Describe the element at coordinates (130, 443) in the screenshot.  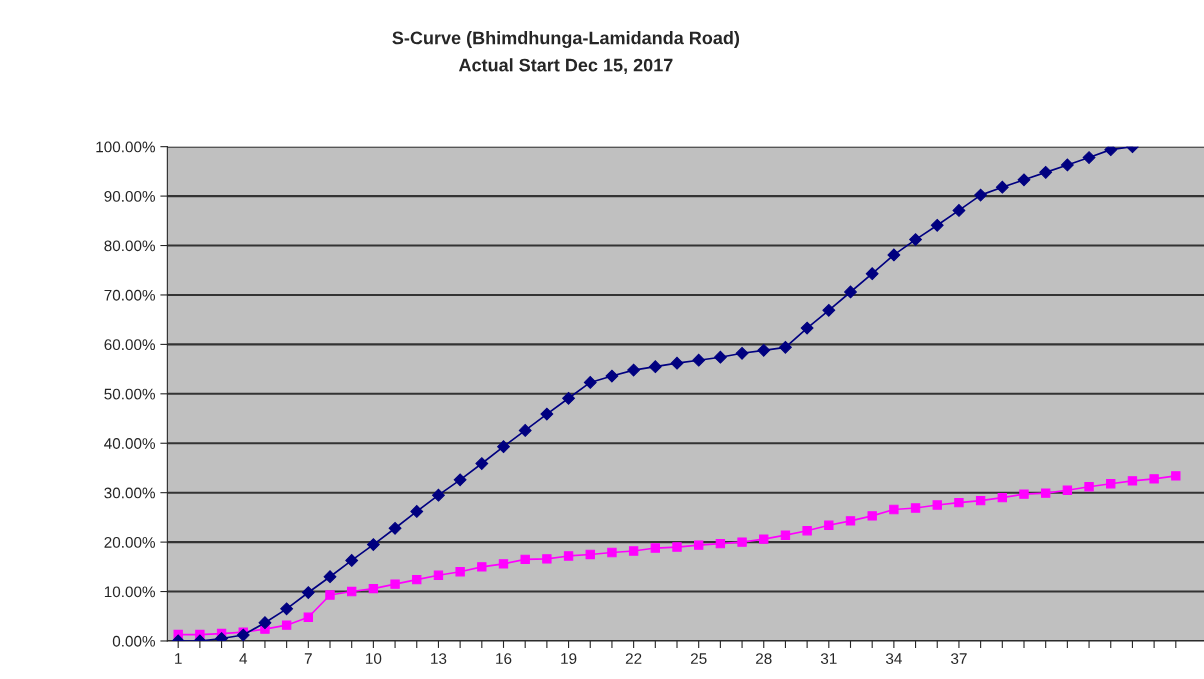
I see `y-tick-label: 40.00%` at that location.